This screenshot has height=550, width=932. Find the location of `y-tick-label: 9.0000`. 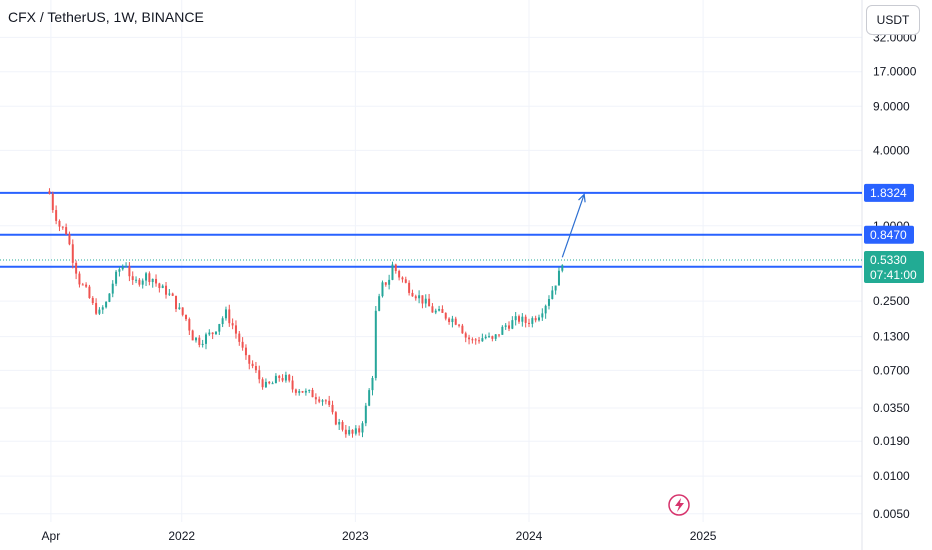

y-tick-label: 9.0000 is located at coordinates (891, 106).